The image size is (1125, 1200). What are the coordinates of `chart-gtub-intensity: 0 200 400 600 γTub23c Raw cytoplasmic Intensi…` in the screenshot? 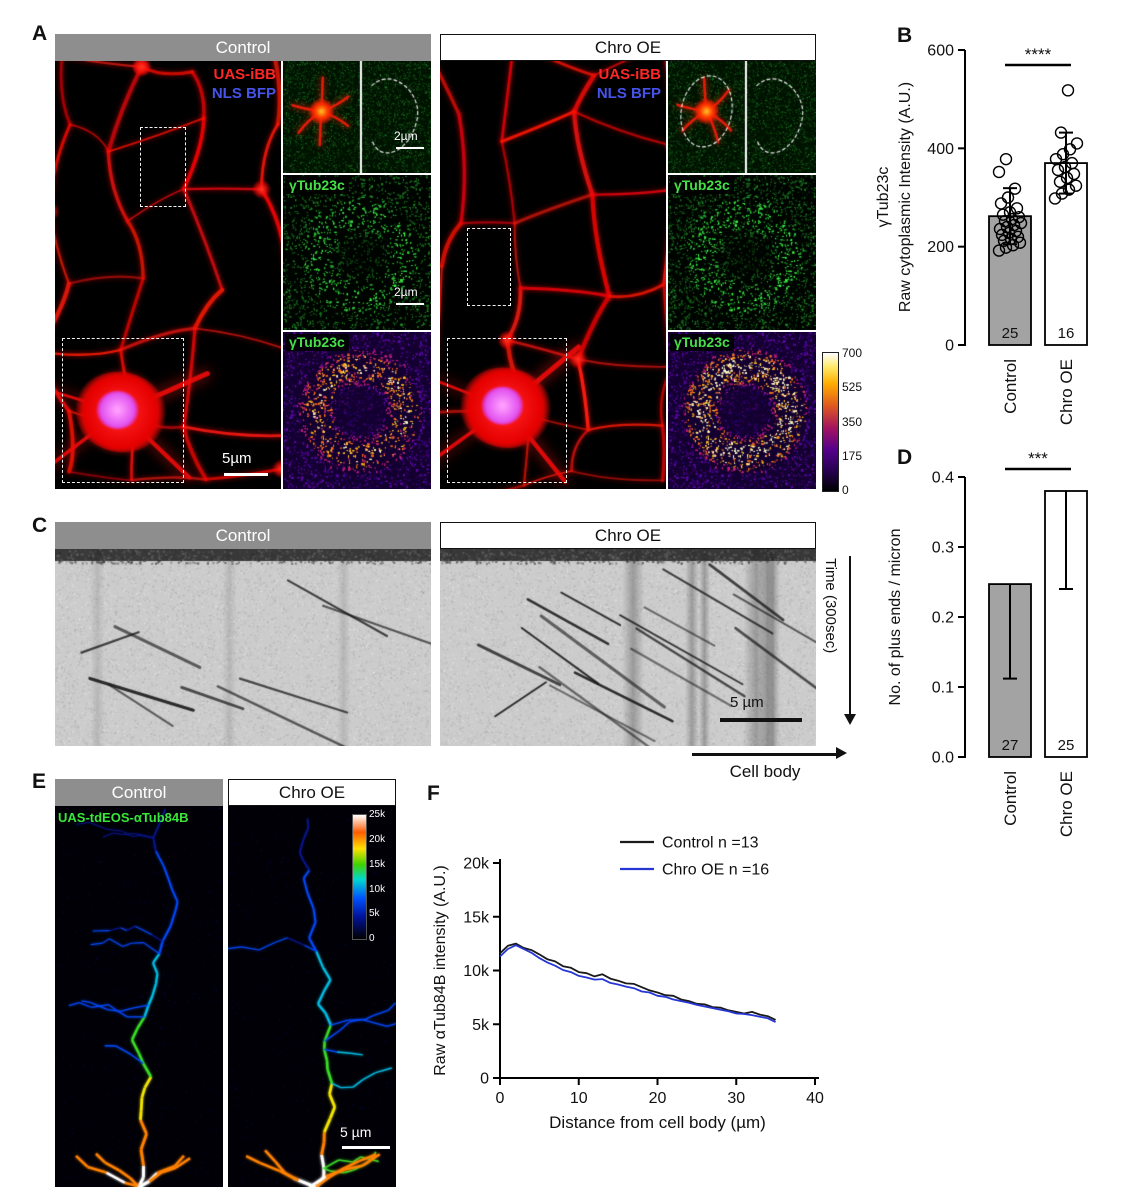 It's located at (981, 234).